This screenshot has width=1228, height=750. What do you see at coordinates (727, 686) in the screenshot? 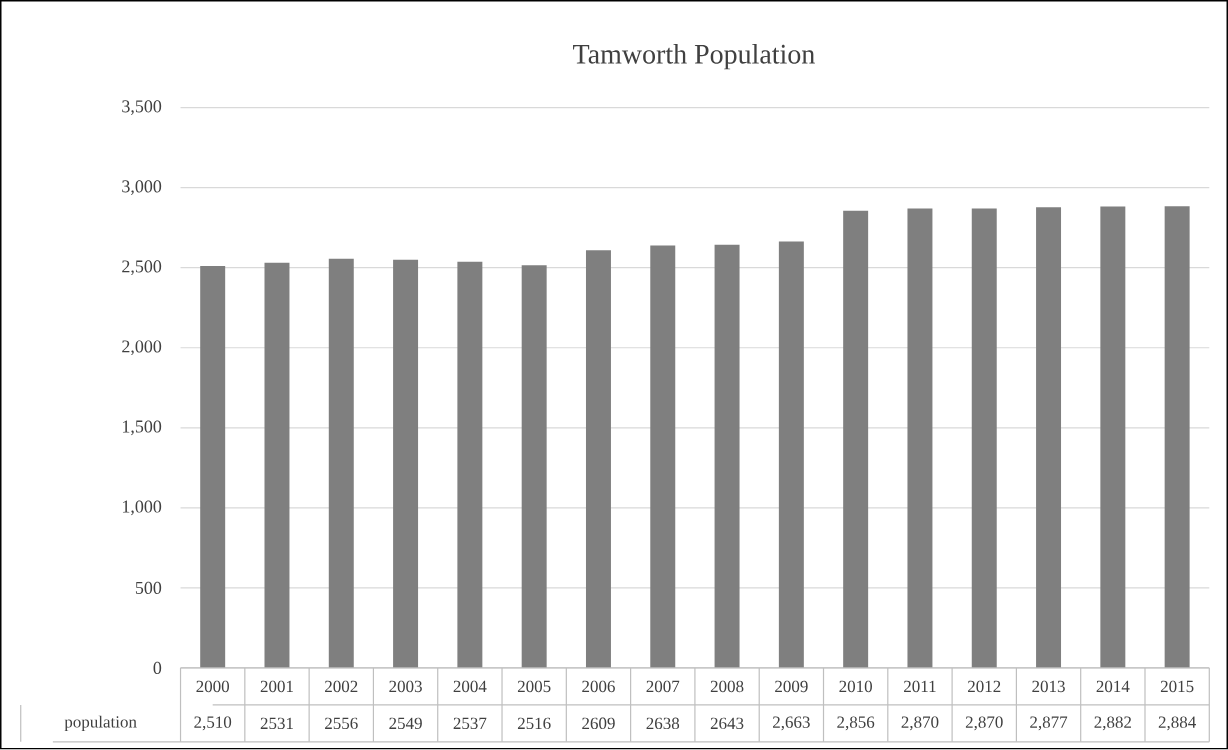
I see `x-tick-label: 2008` at bounding box center [727, 686].